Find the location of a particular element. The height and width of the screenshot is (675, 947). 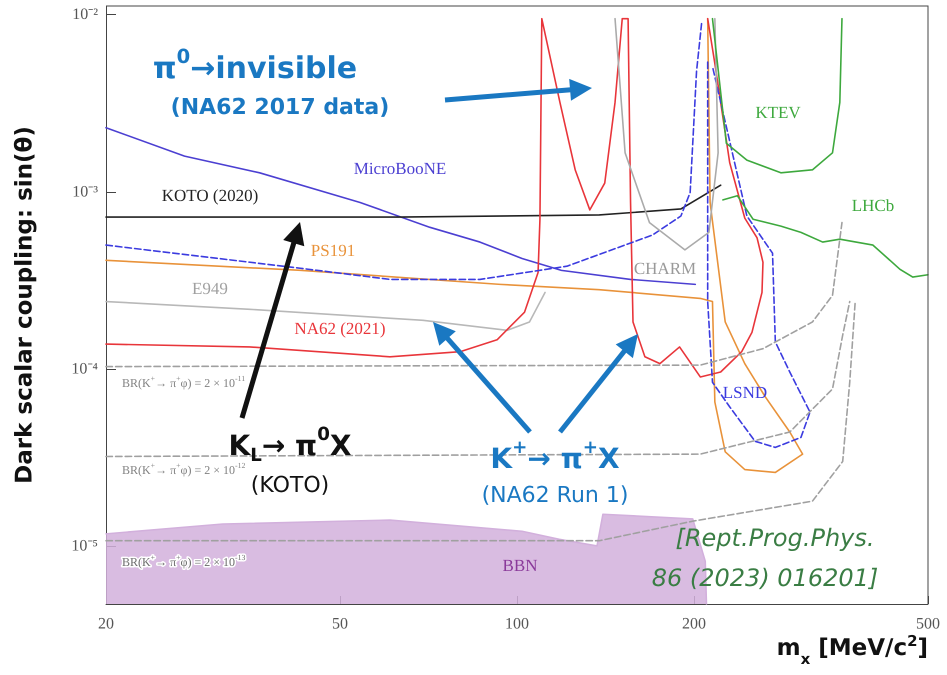

annotation: BBN is located at coordinates (520, 565).